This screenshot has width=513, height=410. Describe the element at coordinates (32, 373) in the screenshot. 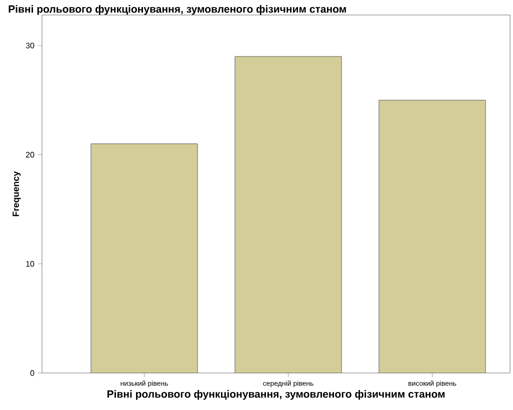

I see `y-tick-label: 0` at that location.